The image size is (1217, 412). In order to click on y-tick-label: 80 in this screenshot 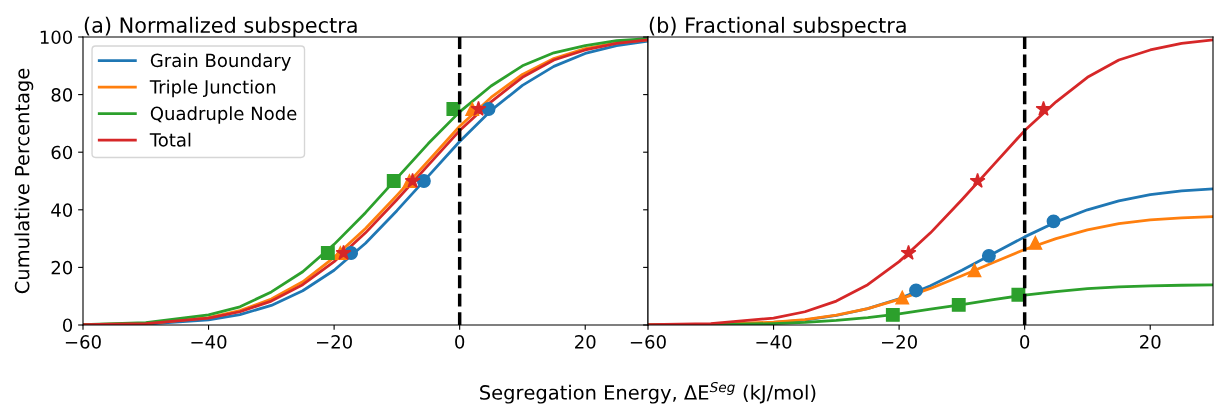, I will do `click(62, 95)`.